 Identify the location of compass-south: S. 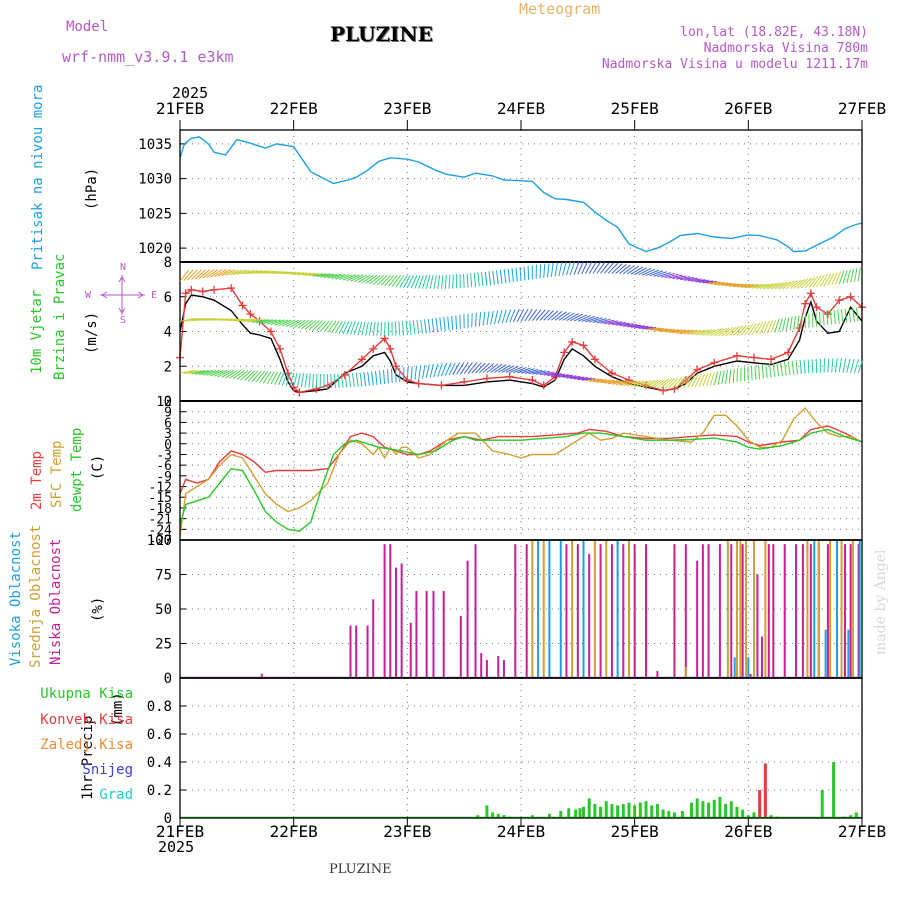
(123, 320).